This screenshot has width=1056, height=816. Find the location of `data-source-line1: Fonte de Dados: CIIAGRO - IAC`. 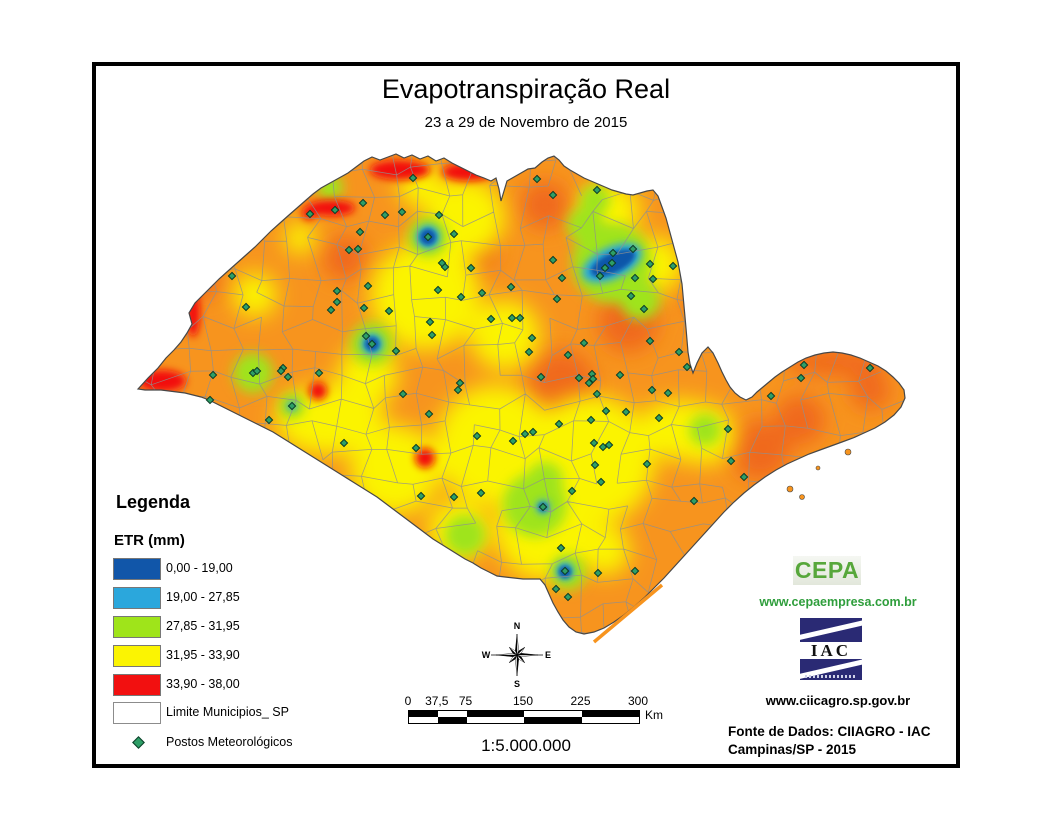

data-source-line1: Fonte de Dados: CIIAGRO - IAC is located at coordinates (829, 731).